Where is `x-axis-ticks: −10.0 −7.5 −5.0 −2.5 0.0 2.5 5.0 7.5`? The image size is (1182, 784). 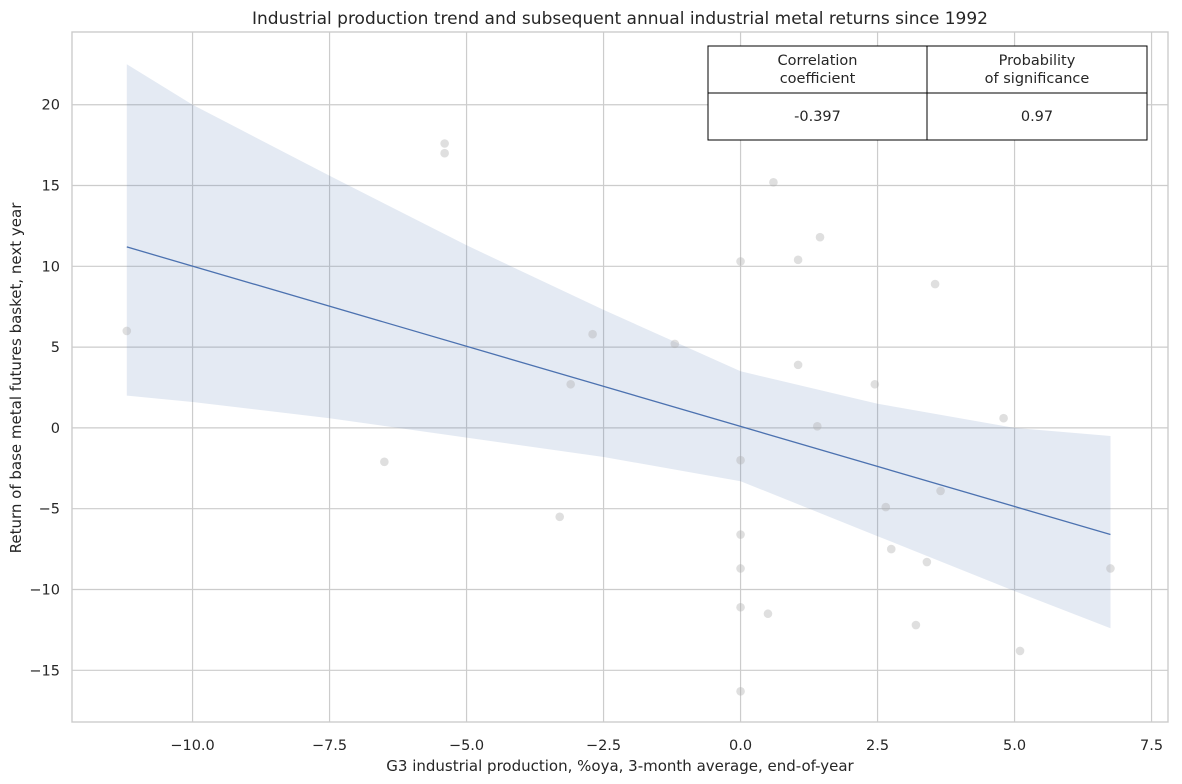 x-axis-ticks: −10.0 −7.5 −5.0 −2.5 0.0 2.5 5.0 7.5 is located at coordinates (666, 746).